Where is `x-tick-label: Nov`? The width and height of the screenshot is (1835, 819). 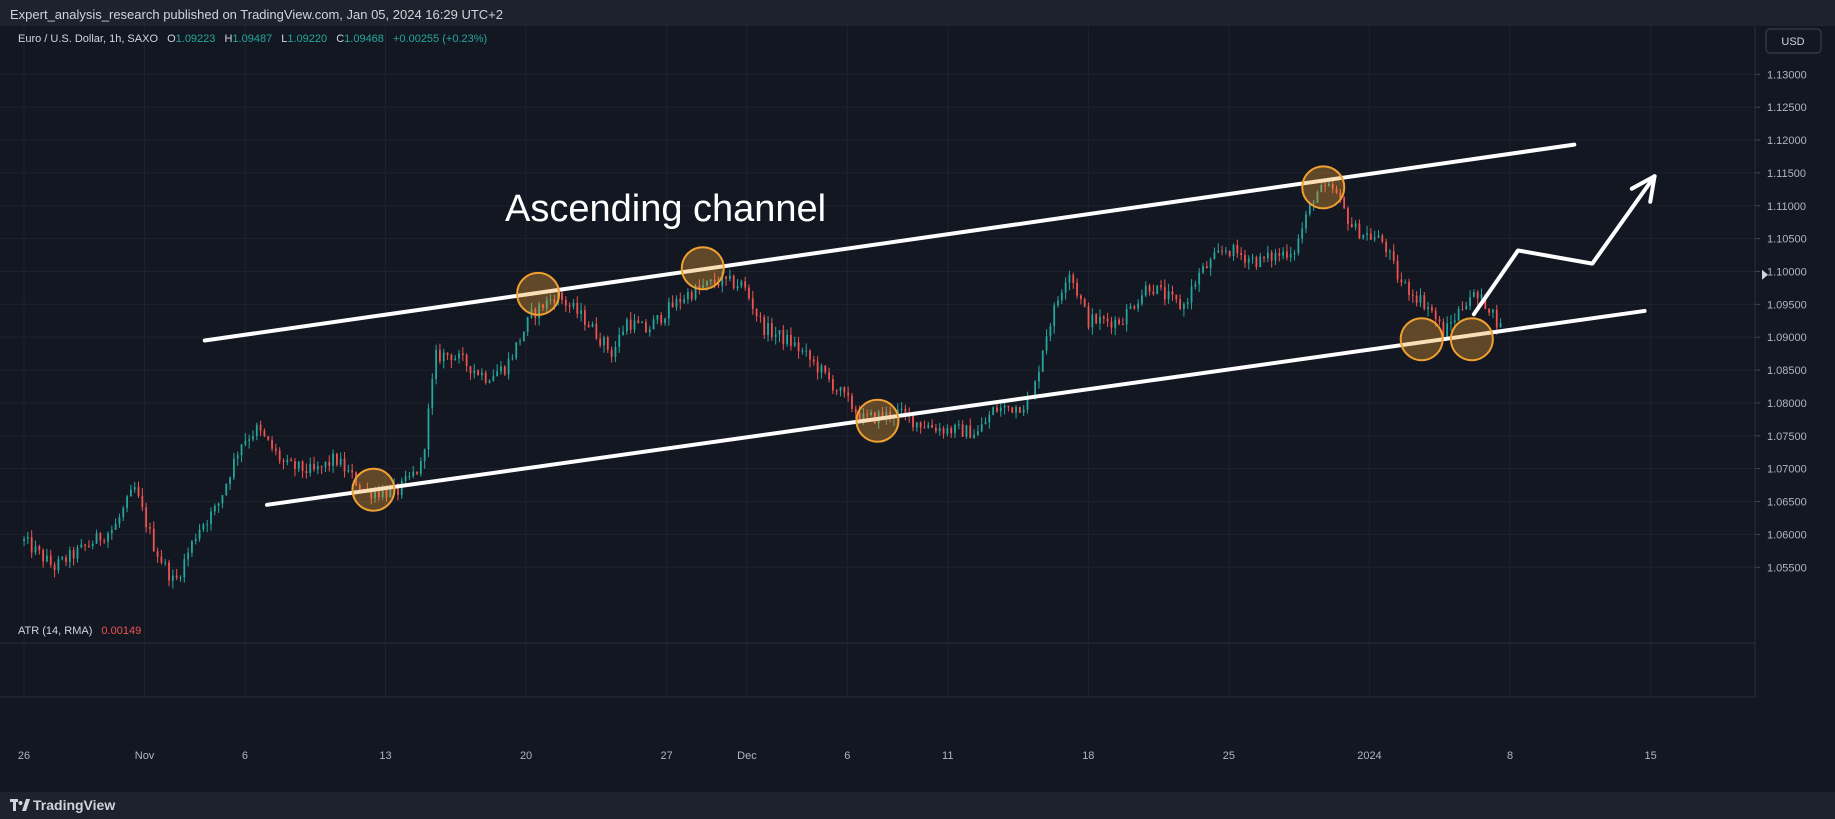
x-tick-label: Nov is located at coordinates (145, 756).